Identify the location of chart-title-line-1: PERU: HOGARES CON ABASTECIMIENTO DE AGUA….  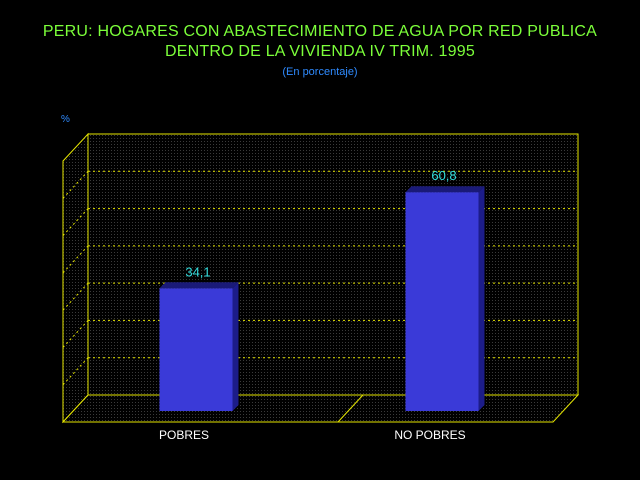
(320, 31).